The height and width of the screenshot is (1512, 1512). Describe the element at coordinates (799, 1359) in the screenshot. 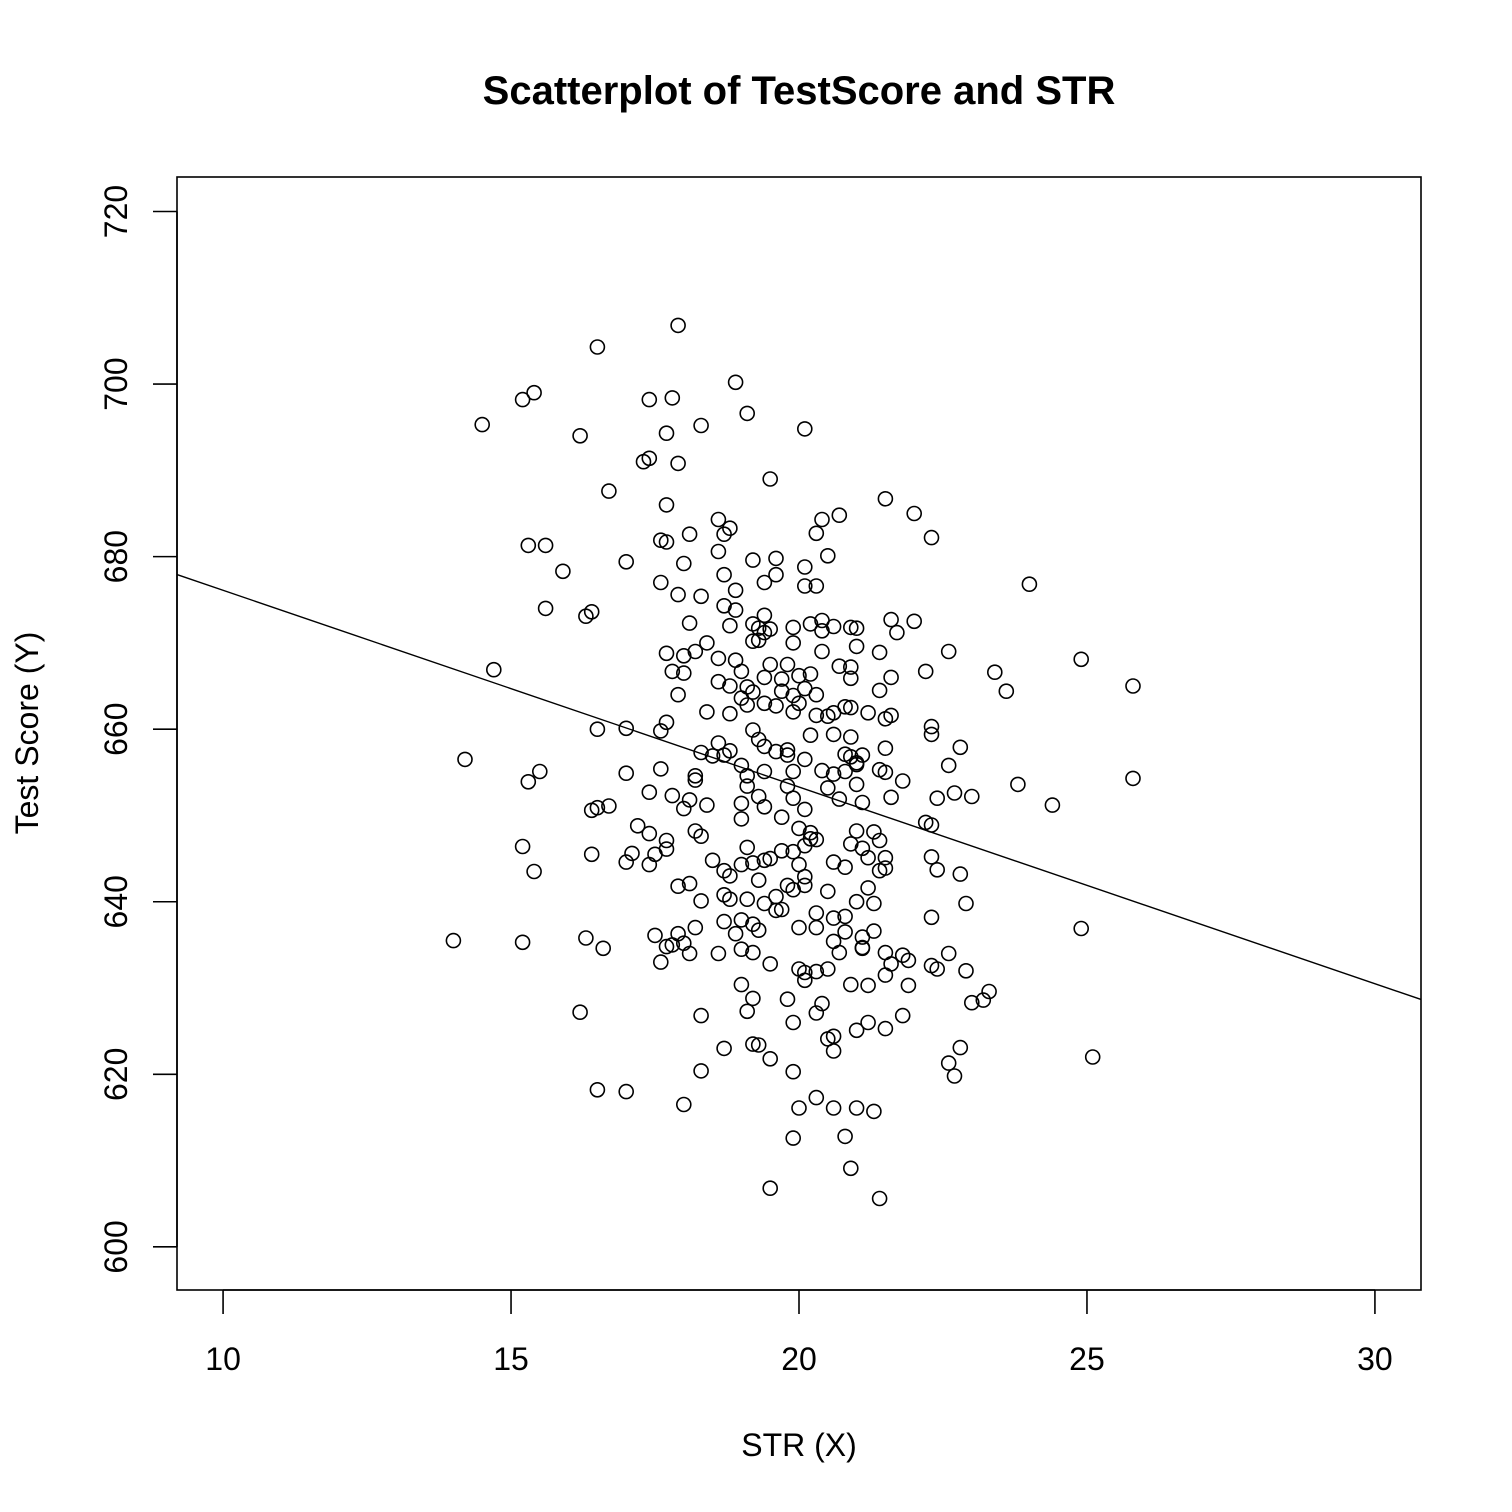

I see `x-tick-label: 20` at that location.